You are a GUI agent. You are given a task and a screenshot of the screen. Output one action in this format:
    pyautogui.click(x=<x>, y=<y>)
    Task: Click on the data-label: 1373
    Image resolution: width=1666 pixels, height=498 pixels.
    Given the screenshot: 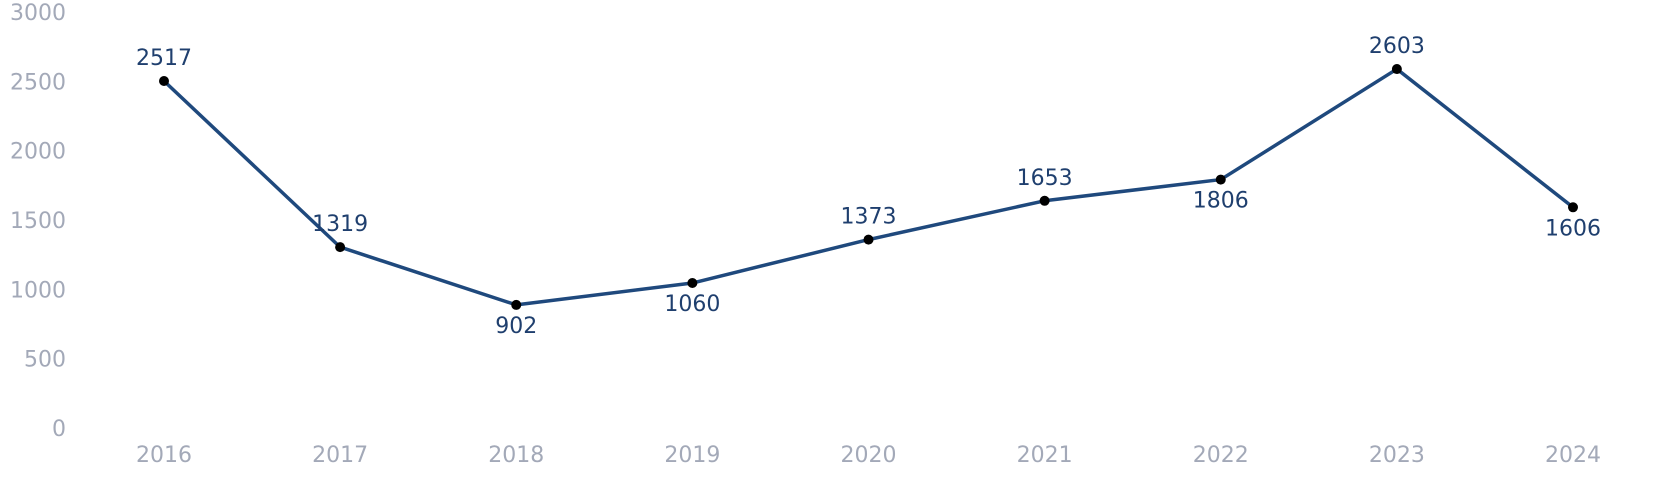 What is the action you would take?
    pyautogui.click(x=869, y=217)
    